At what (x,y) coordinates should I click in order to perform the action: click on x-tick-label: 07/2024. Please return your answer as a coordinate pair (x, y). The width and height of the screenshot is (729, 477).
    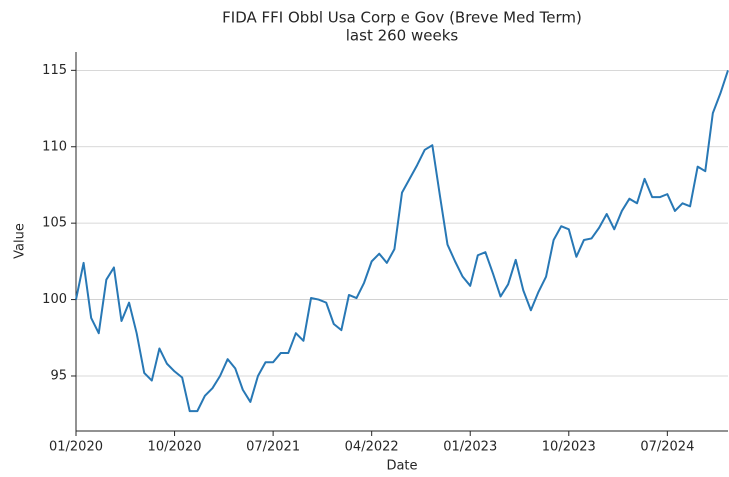
    Looking at the image, I should click on (667, 447).